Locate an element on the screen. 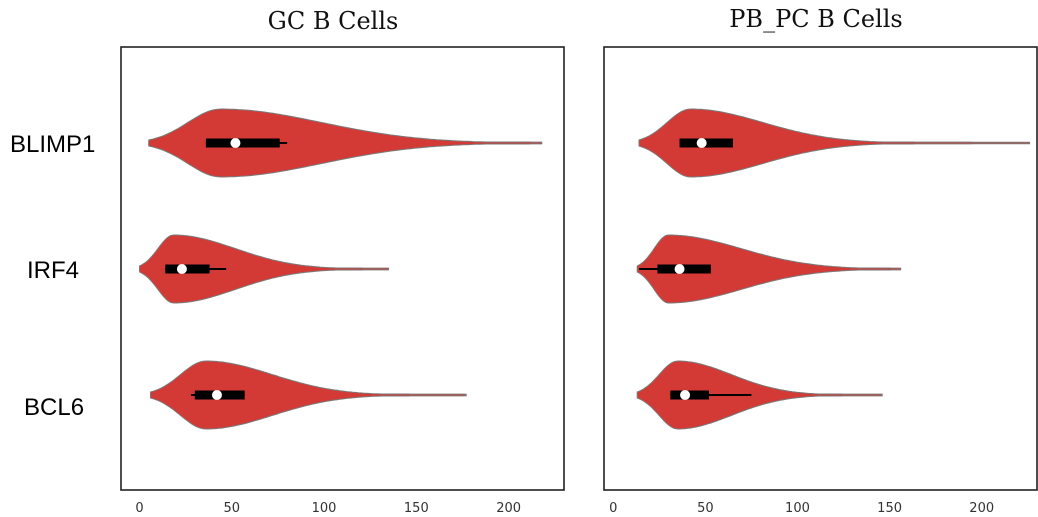  x-tick-labels-pbpc: 0 50 100 150 200 is located at coordinates (801, 508).